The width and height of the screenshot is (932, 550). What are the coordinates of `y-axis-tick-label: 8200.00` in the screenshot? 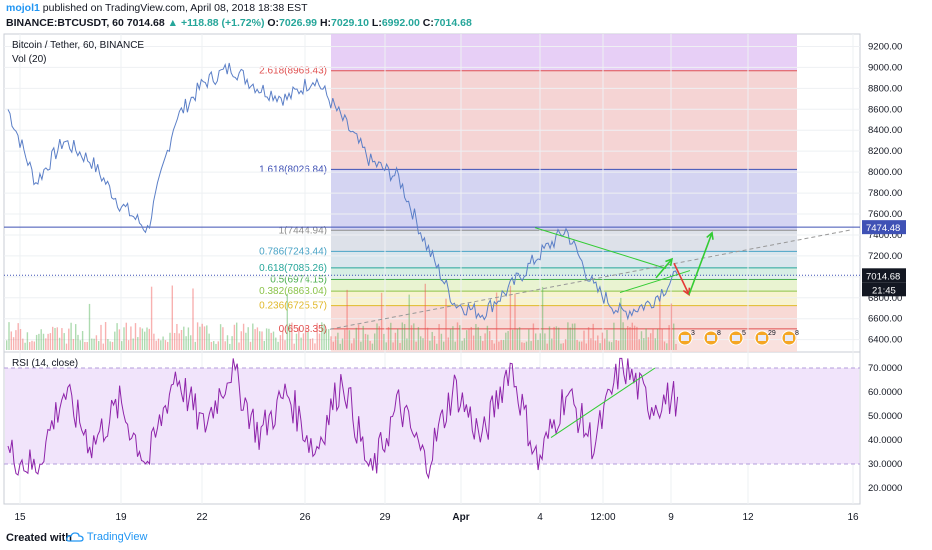 It's located at (885, 151).